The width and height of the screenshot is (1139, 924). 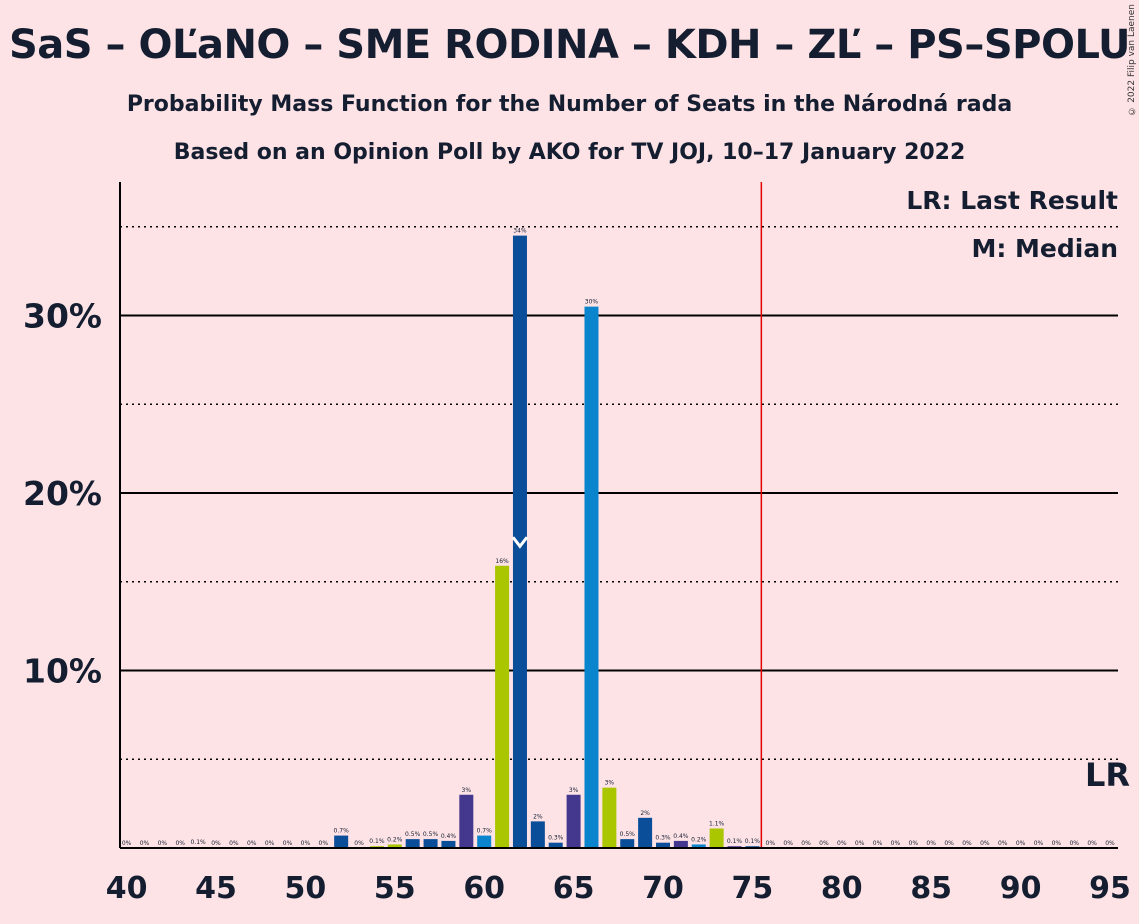 What do you see at coordinates (985, 843) in the screenshot?
I see `data-label-seat-88: 0%` at bounding box center [985, 843].